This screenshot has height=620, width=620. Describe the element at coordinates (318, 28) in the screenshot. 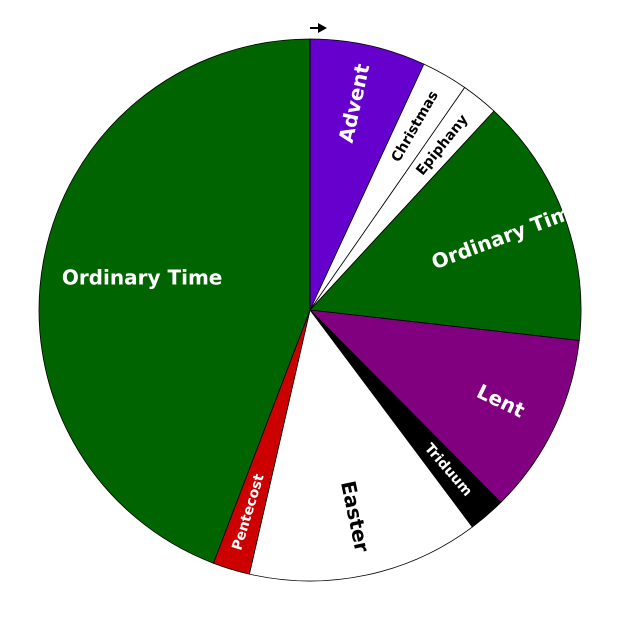

I see `start-arrow` at that location.